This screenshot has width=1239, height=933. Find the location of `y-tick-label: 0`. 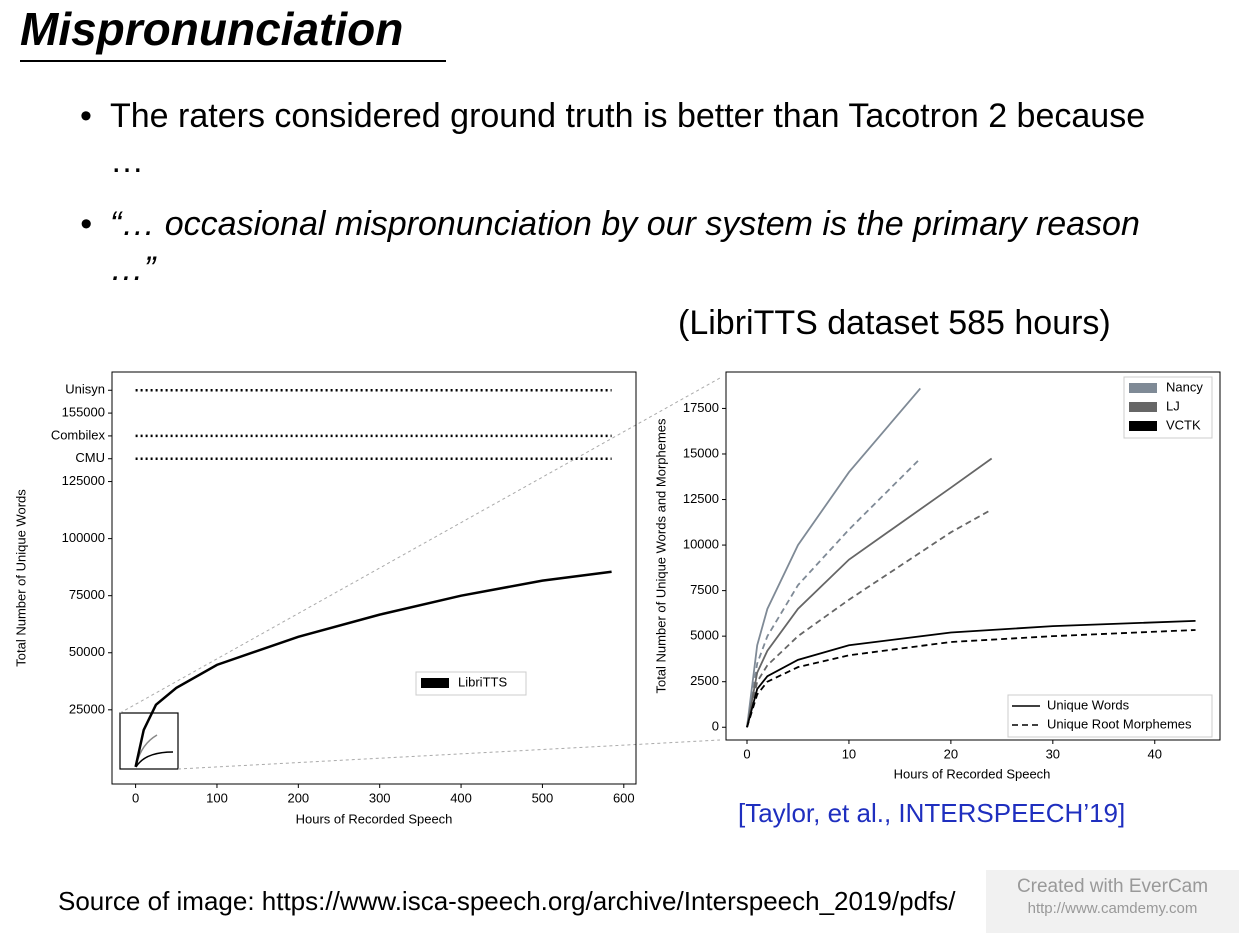

y-tick-label: 0 is located at coordinates (715, 726).